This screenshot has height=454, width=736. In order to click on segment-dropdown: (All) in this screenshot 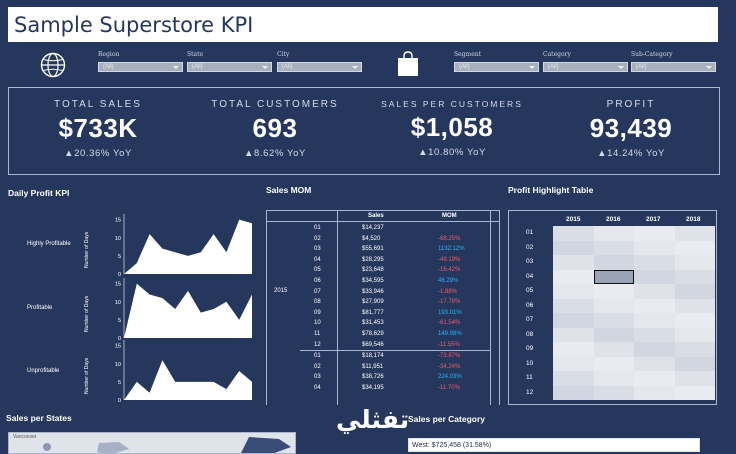, I will do `click(496, 67)`.